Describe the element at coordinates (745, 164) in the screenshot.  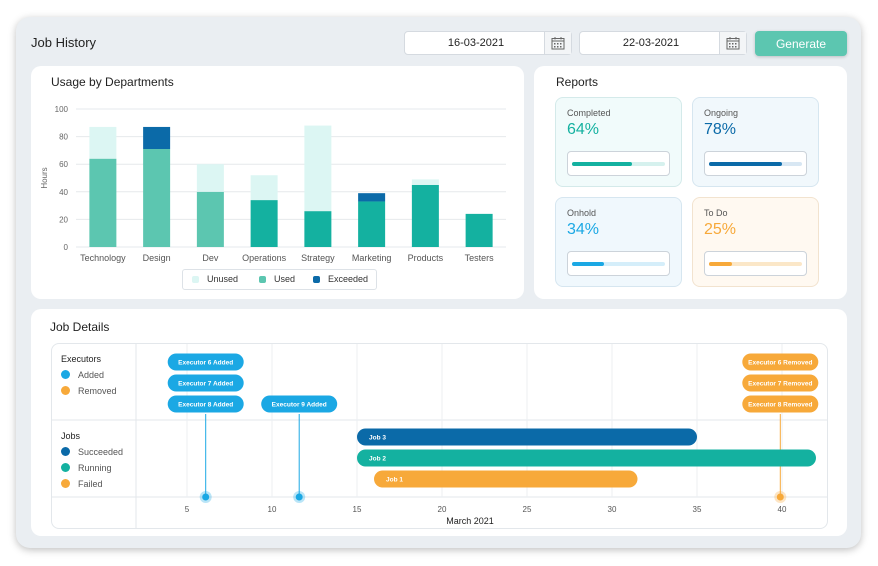
I see `progress-fill` at that location.